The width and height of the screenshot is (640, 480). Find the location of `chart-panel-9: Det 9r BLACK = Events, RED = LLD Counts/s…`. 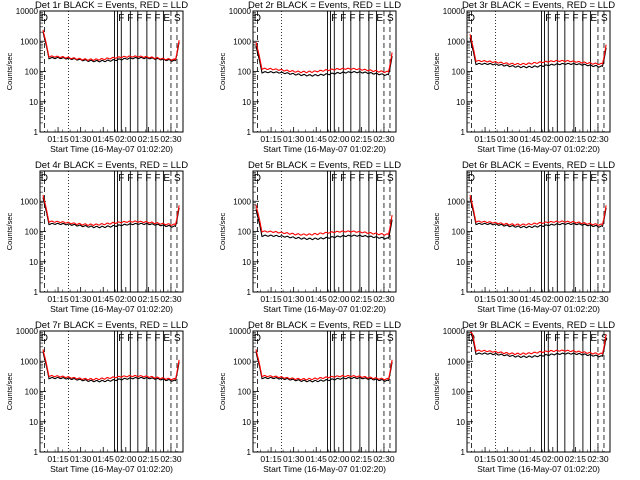

chart-panel-9: Det 9r BLACK = Events, RED = LLD Counts/s… is located at coordinates (523, 397).